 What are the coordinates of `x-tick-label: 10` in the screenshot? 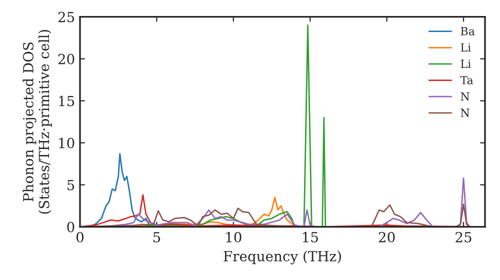 It's located at (234, 237).